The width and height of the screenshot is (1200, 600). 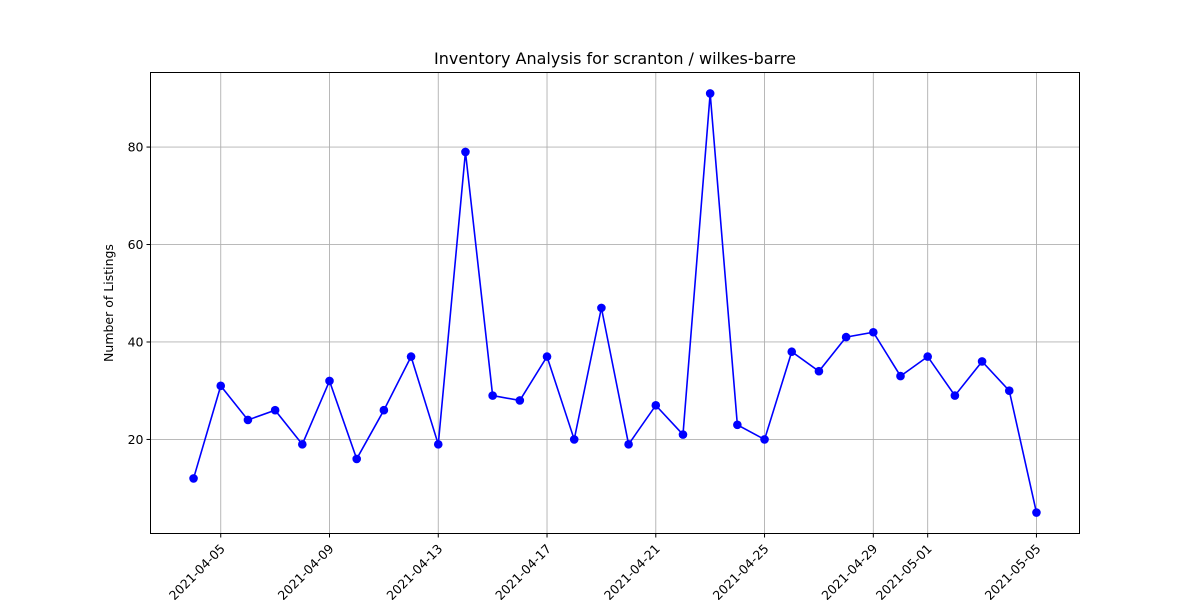 I want to click on x-tick-label: 2021-04-13, so click(x=414, y=570).